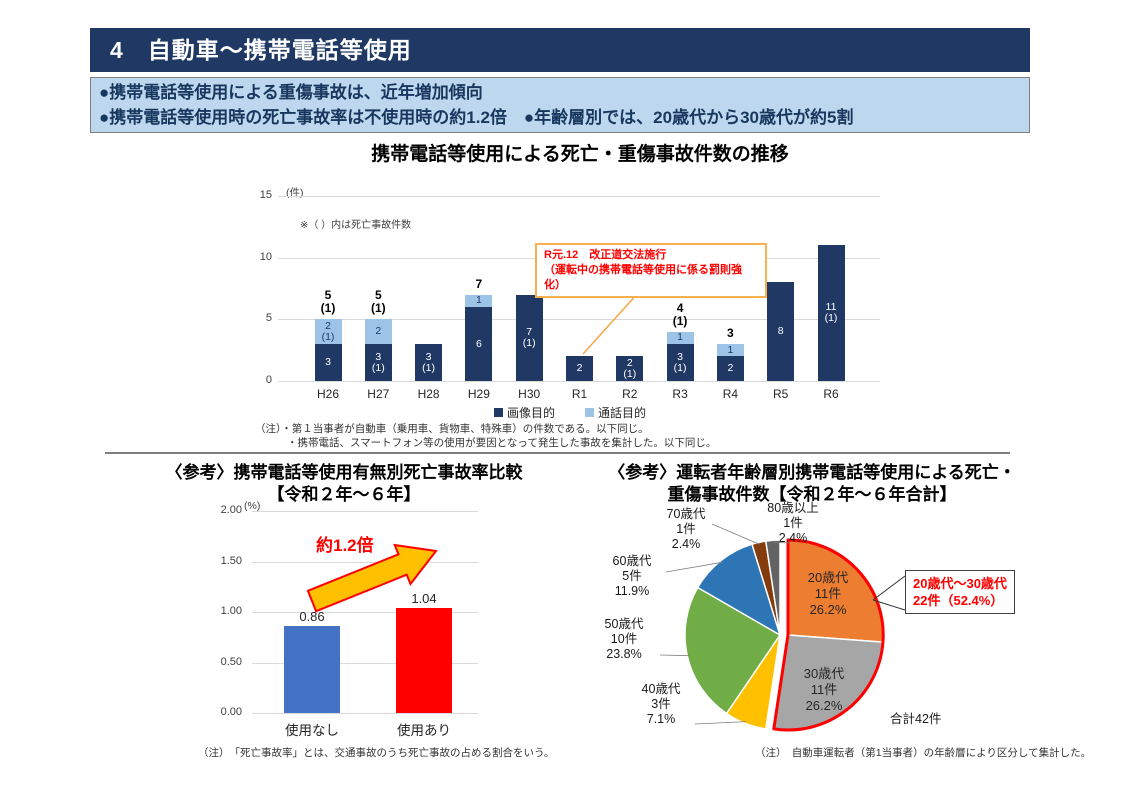 This screenshot has height=794, width=1123. I want to click on legend-item-image: 画像目的, so click(524, 412).